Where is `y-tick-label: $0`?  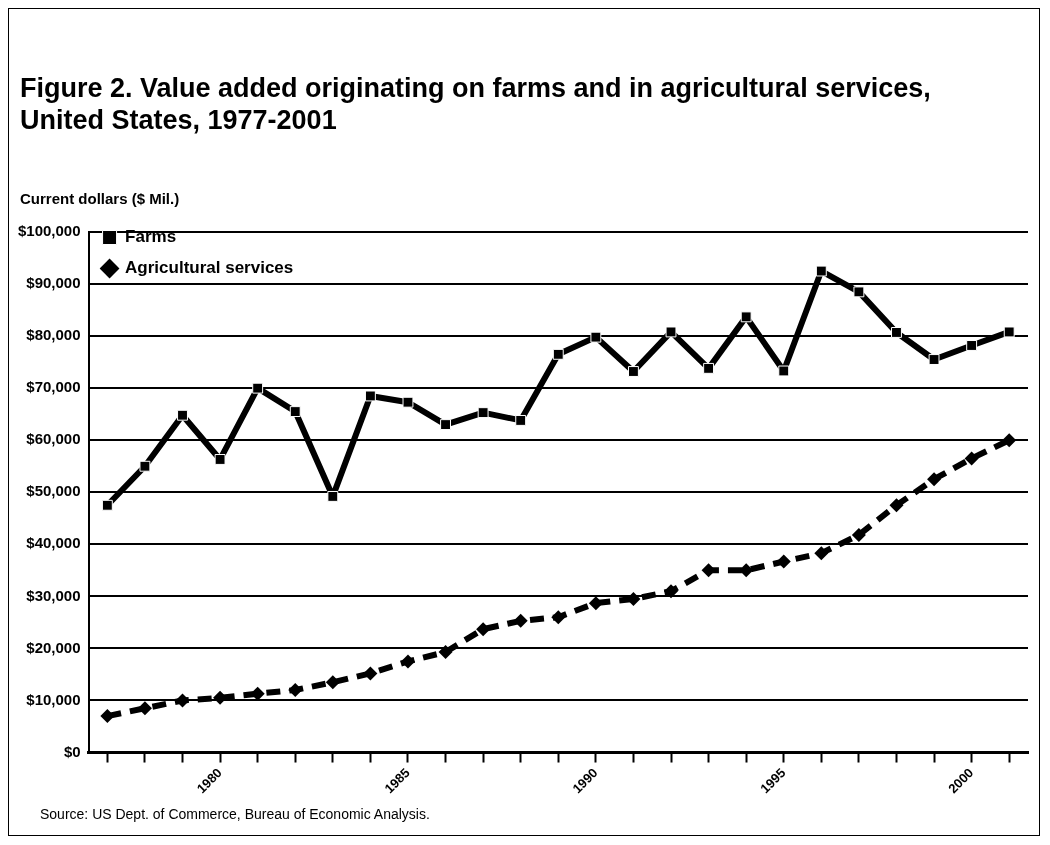
y-tick-label: $0 is located at coordinates (72, 751).